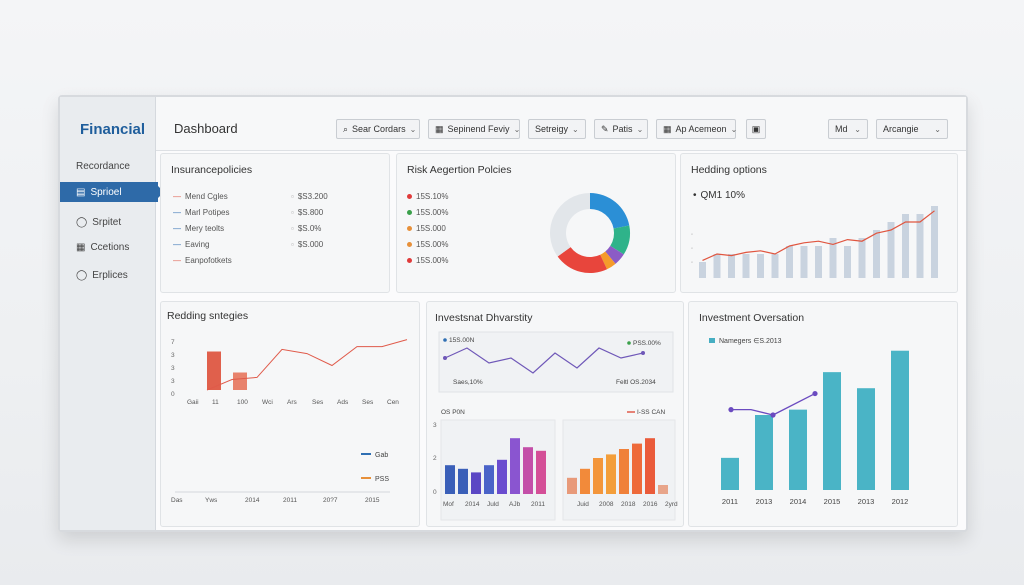 This screenshot has height=585, width=1024. I want to click on hedging-card: Hedding options • QM1 10% ◦ ◦ ◦, so click(819, 223).